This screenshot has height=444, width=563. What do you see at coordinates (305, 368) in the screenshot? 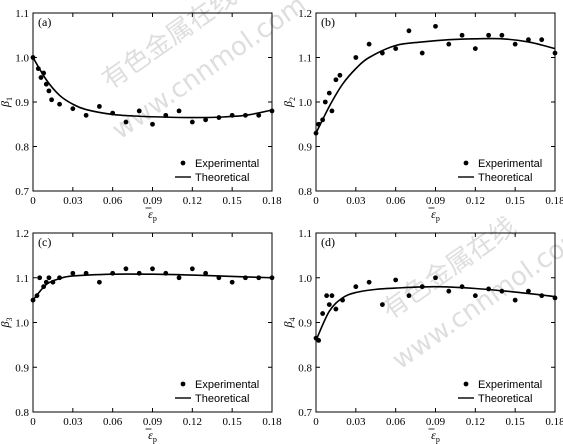
I see `y-tick-label: 0.8` at bounding box center [305, 368].